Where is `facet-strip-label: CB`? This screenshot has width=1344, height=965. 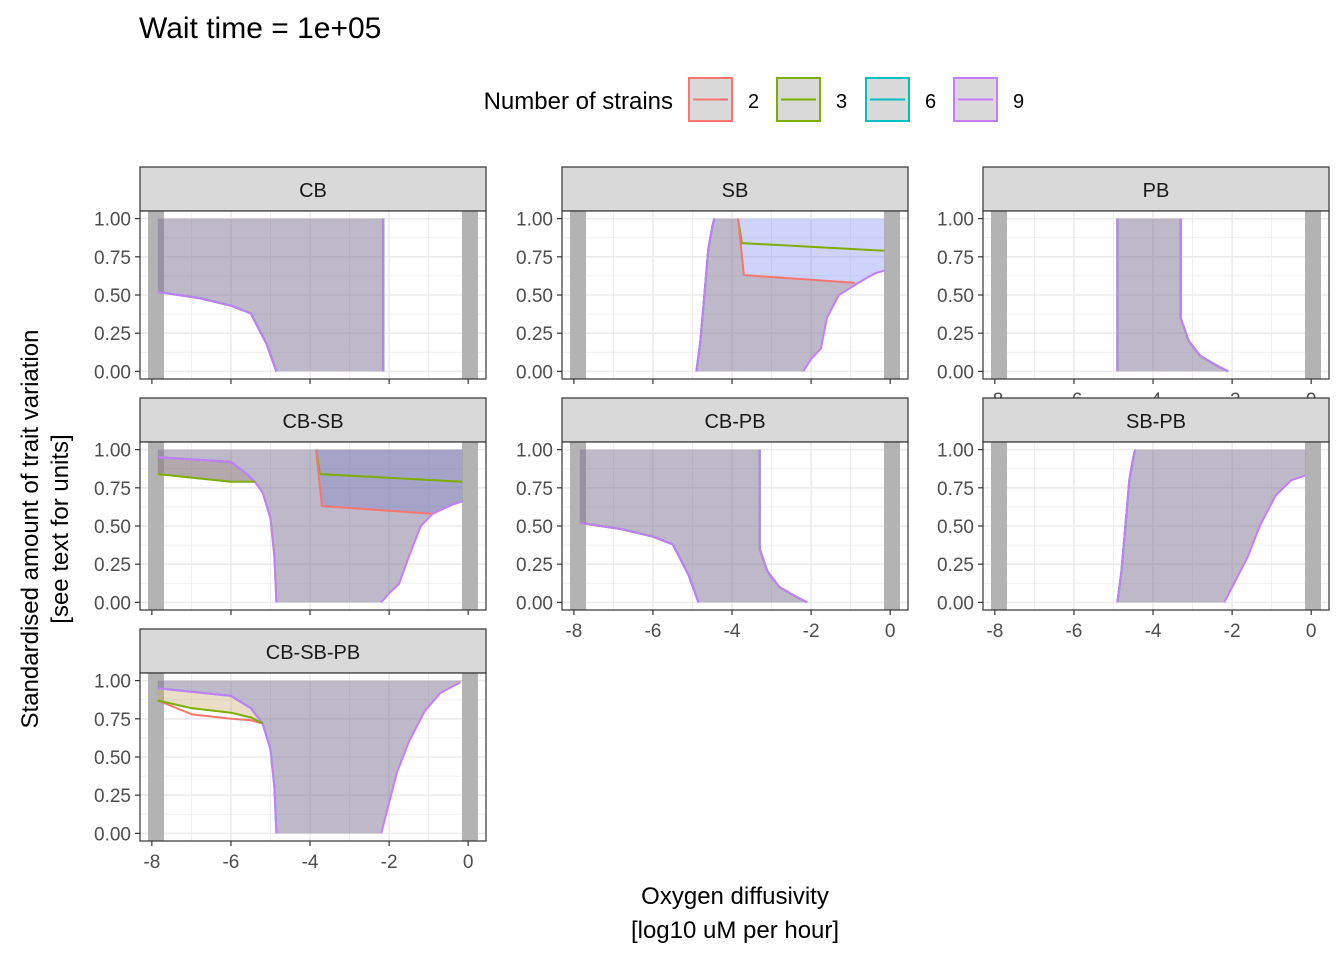 facet-strip-label: CB is located at coordinates (313, 191).